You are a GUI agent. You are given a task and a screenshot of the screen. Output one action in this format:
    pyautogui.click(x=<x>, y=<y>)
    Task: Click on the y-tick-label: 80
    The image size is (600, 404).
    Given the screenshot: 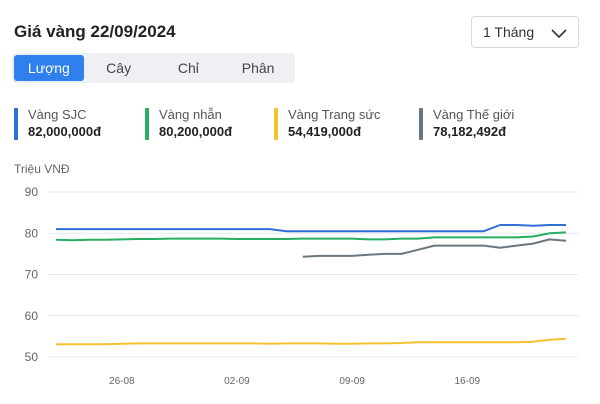 What is the action you would take?
    pyautogui.click(x=32, y=233)
    